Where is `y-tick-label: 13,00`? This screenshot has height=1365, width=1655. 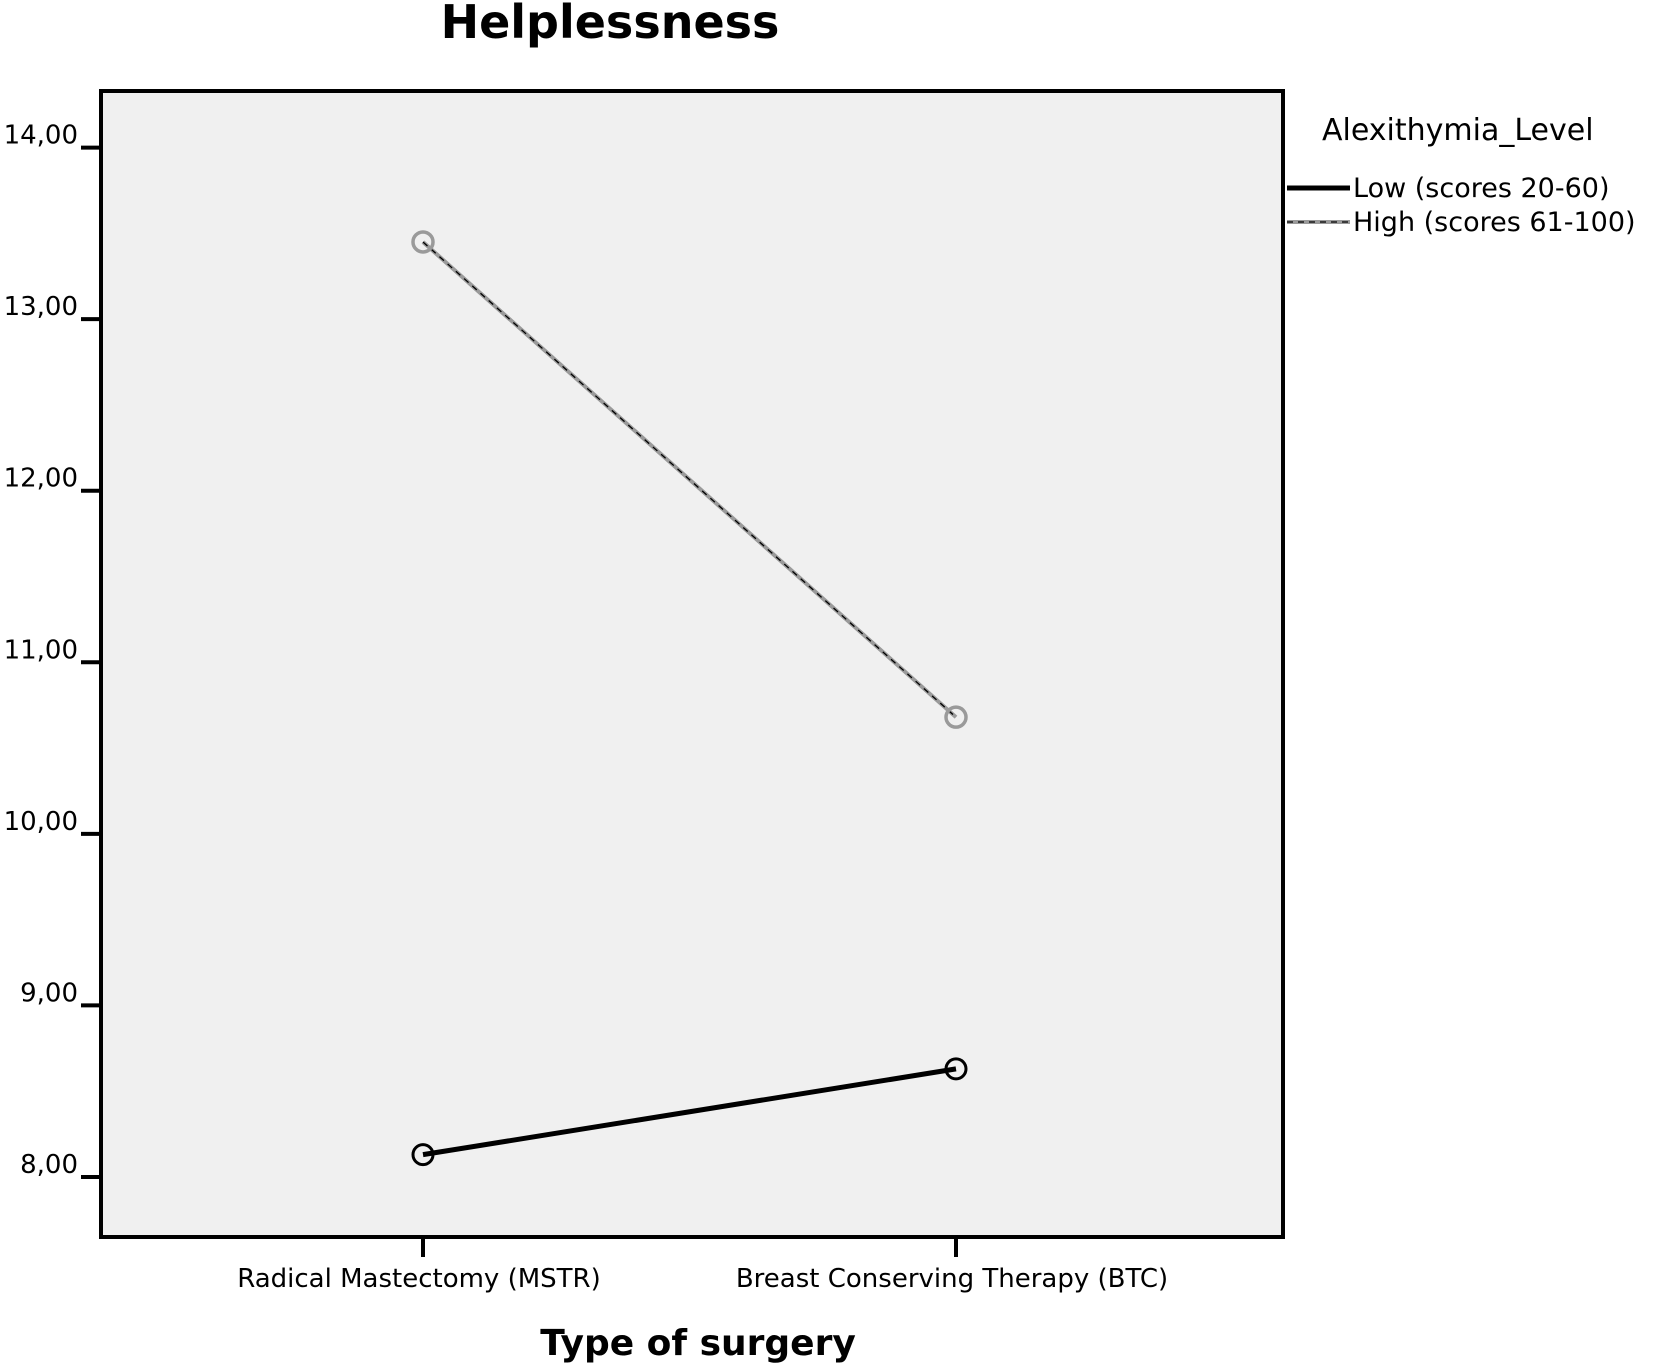 y-tick-label: 13,00 is located at coordinates (41, 307).